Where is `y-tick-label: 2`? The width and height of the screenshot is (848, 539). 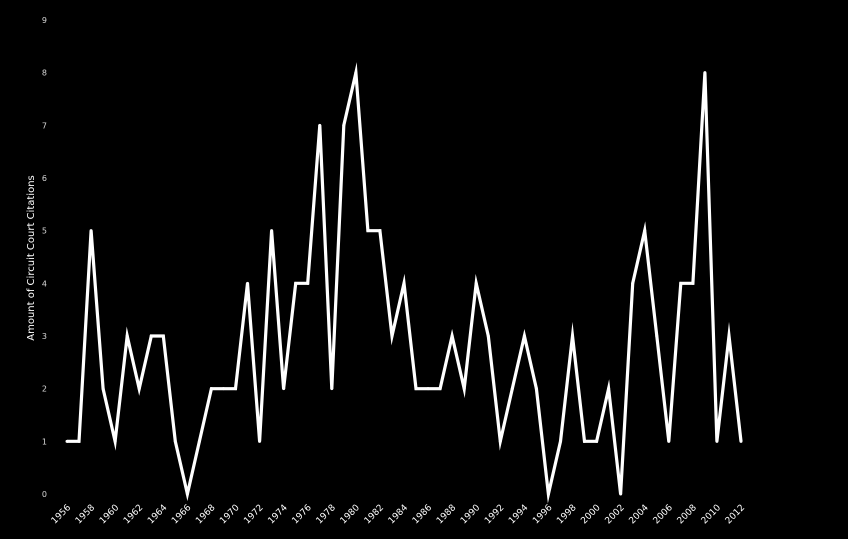
y-tick-label: 2 is located at coordinates (44, 389).